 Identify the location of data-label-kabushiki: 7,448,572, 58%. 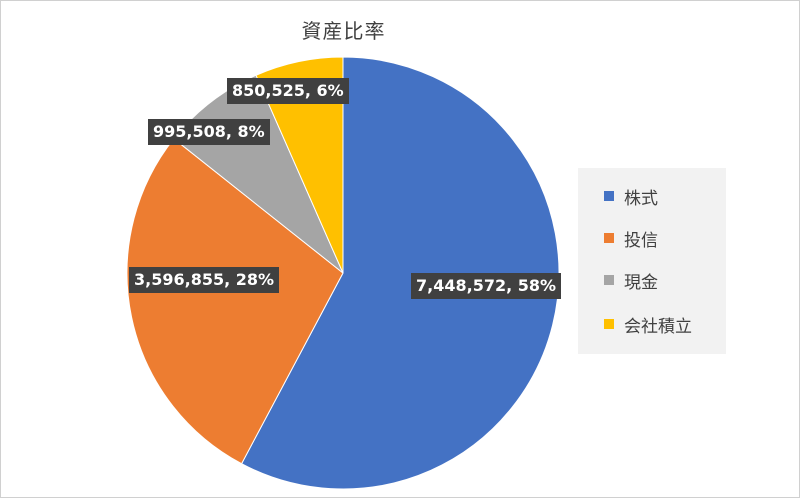
(486, 286).